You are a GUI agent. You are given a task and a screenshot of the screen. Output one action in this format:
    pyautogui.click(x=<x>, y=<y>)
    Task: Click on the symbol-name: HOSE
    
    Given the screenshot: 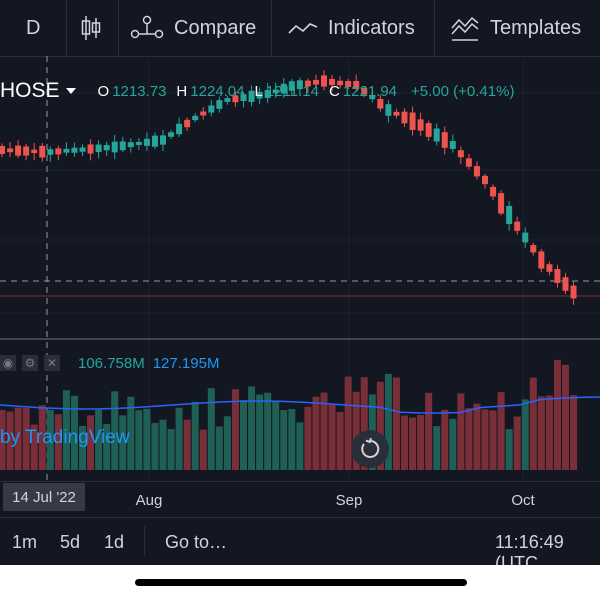 What is the action you would take?
    pyautogui.click(x=30, y=90)
    